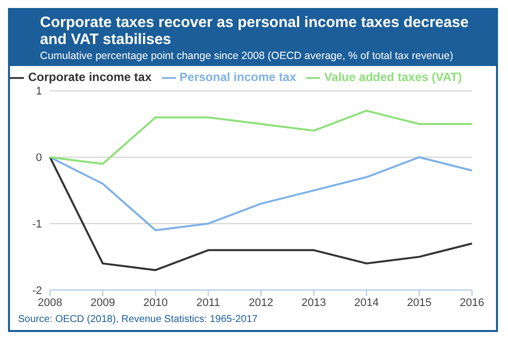 The width and height of the screenshot is (508, 342). What do you see at coordinates (419, 302) in the screenshot?
I see `x-tick-label: 2015` at bounding box center [419, 302].